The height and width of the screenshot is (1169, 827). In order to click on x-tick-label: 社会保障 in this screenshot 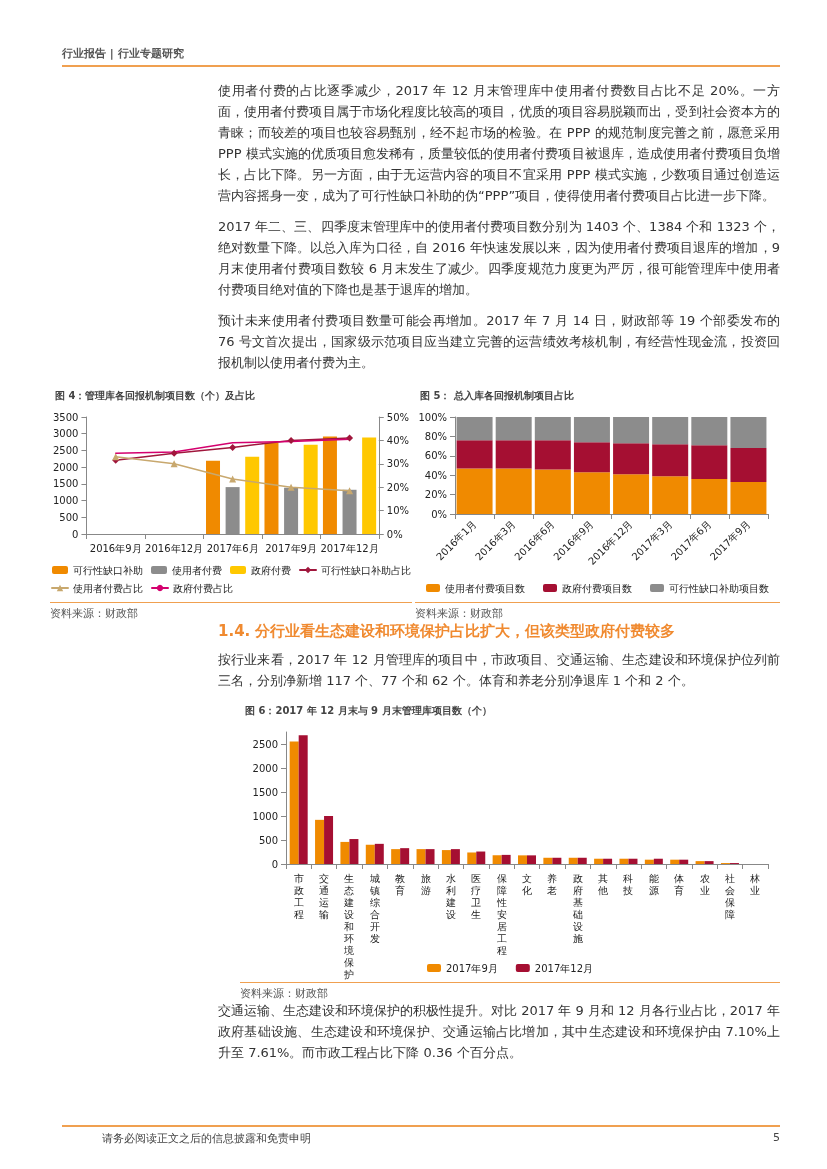, I will do `click(729, 896)`.